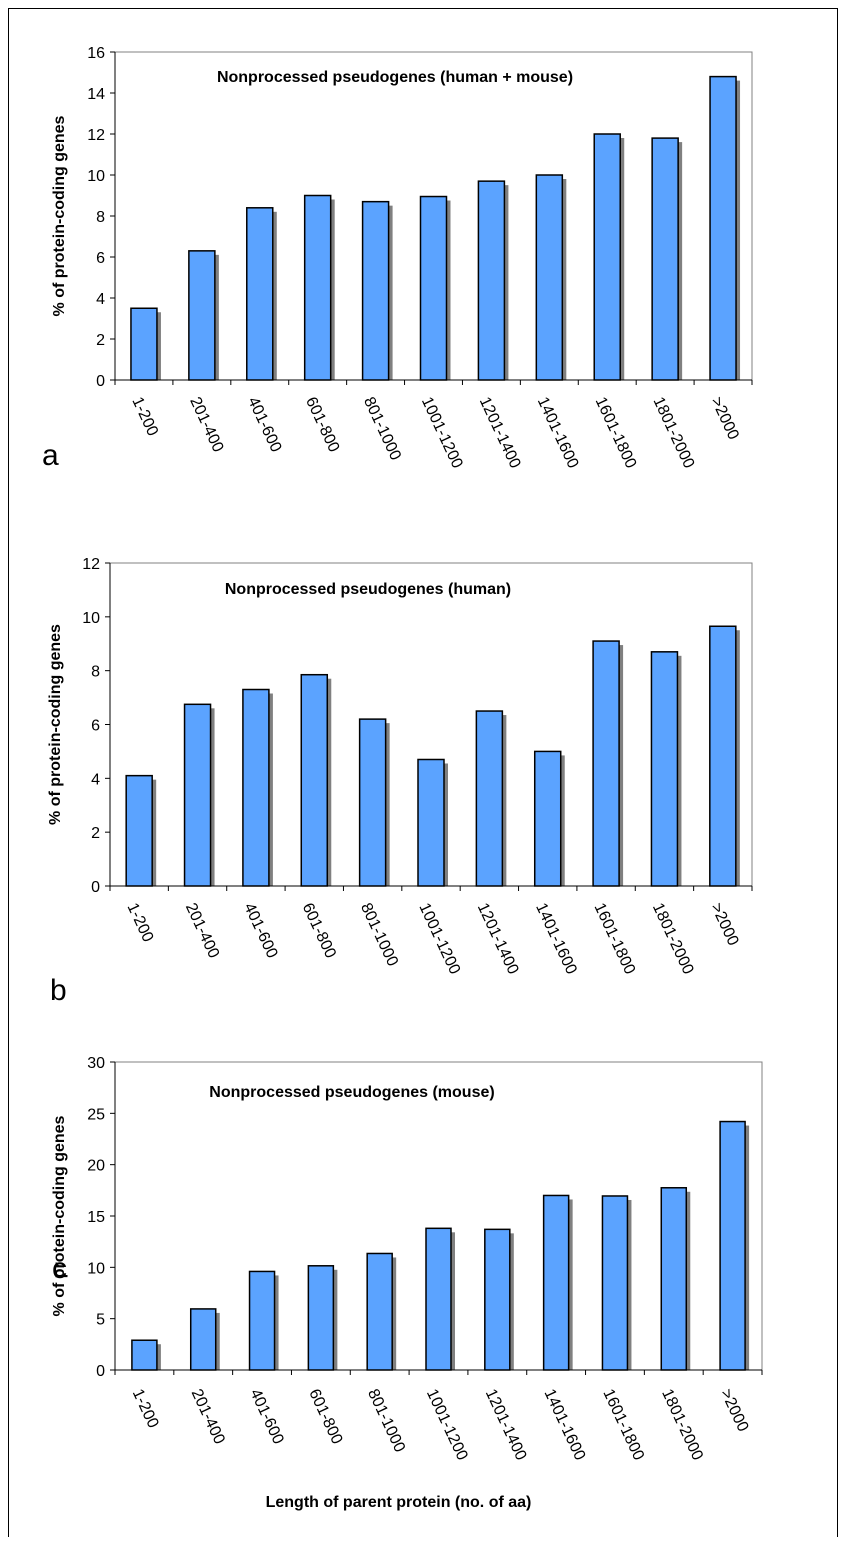  Describe the element at coordinates (96, 1114) in the screenshot. I see `y-tick-label: 25` at that location.